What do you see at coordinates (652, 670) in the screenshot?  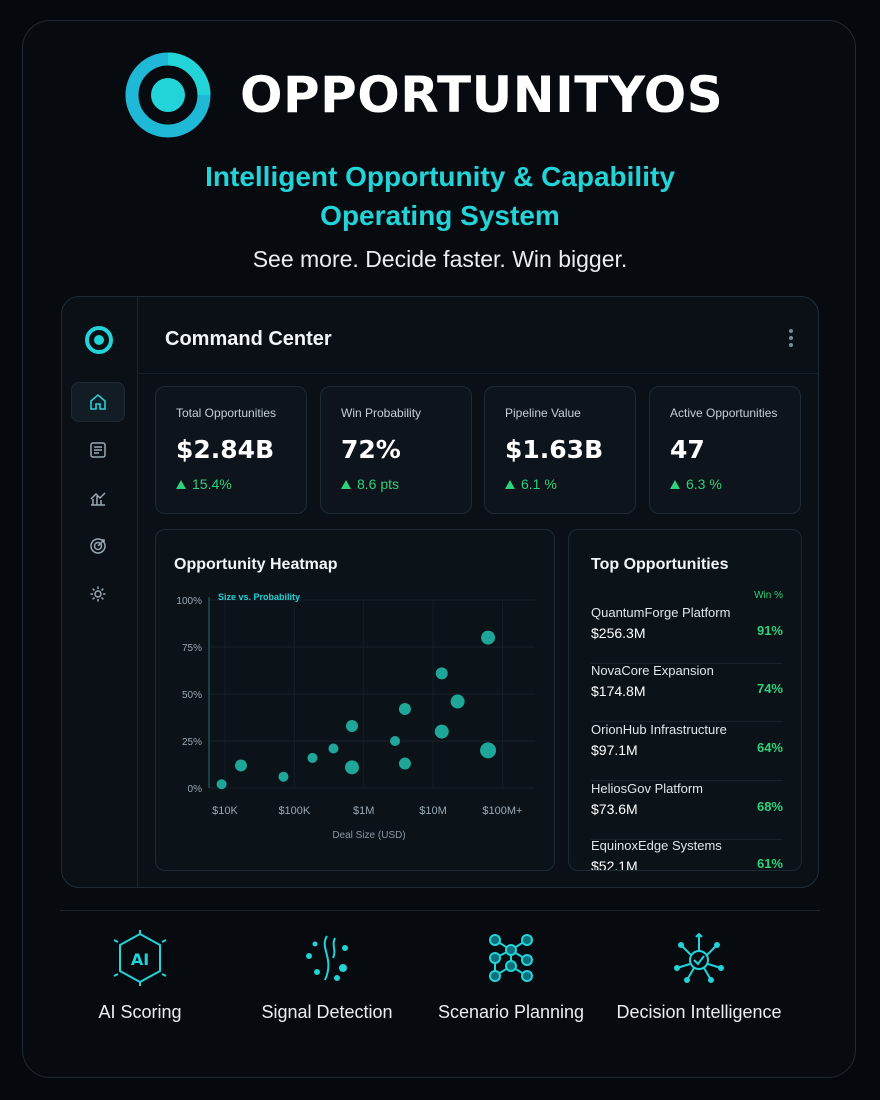 I see `opportunity-name: NovaCore Expansion` at bounding box center [652, 670].